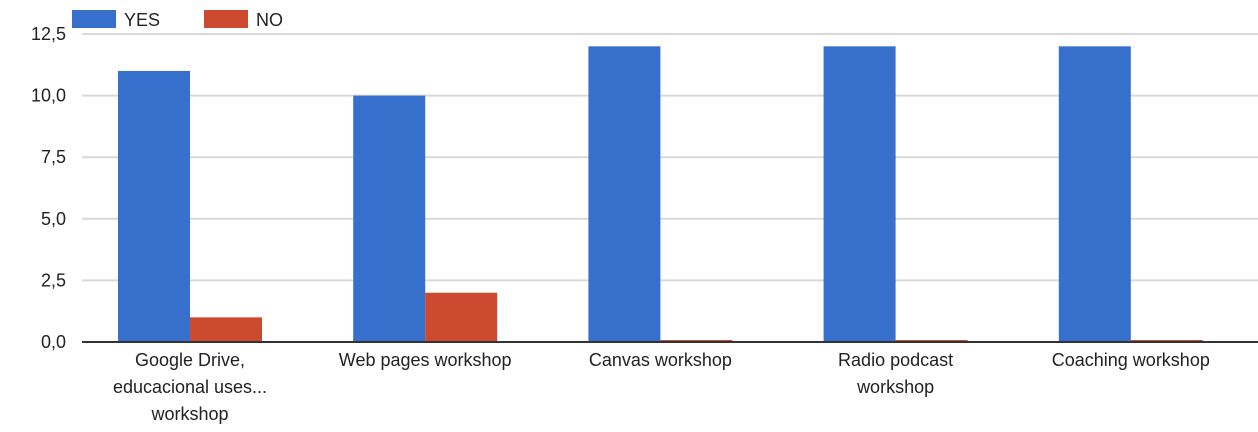  I want to click on legend: YES NO, so click(177, 20).